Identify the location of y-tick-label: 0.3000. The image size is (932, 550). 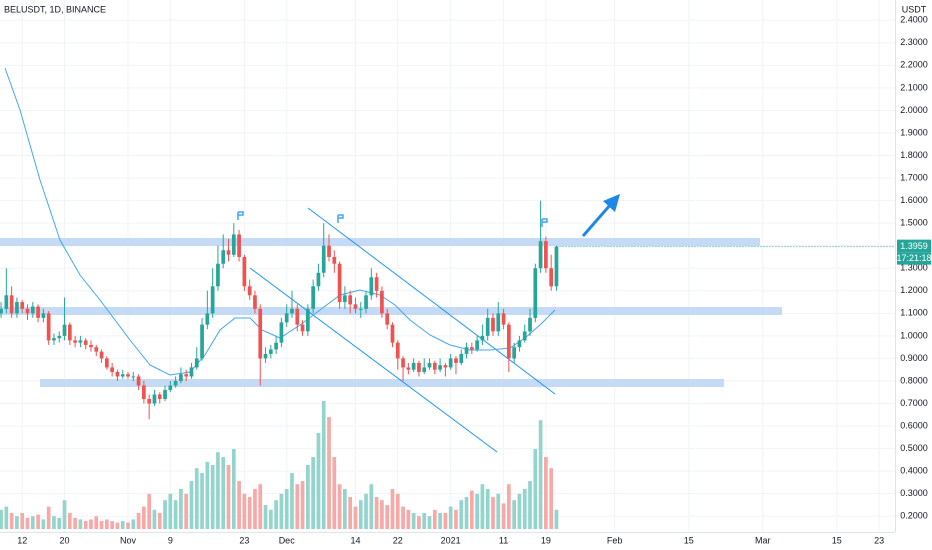
(914, 493).